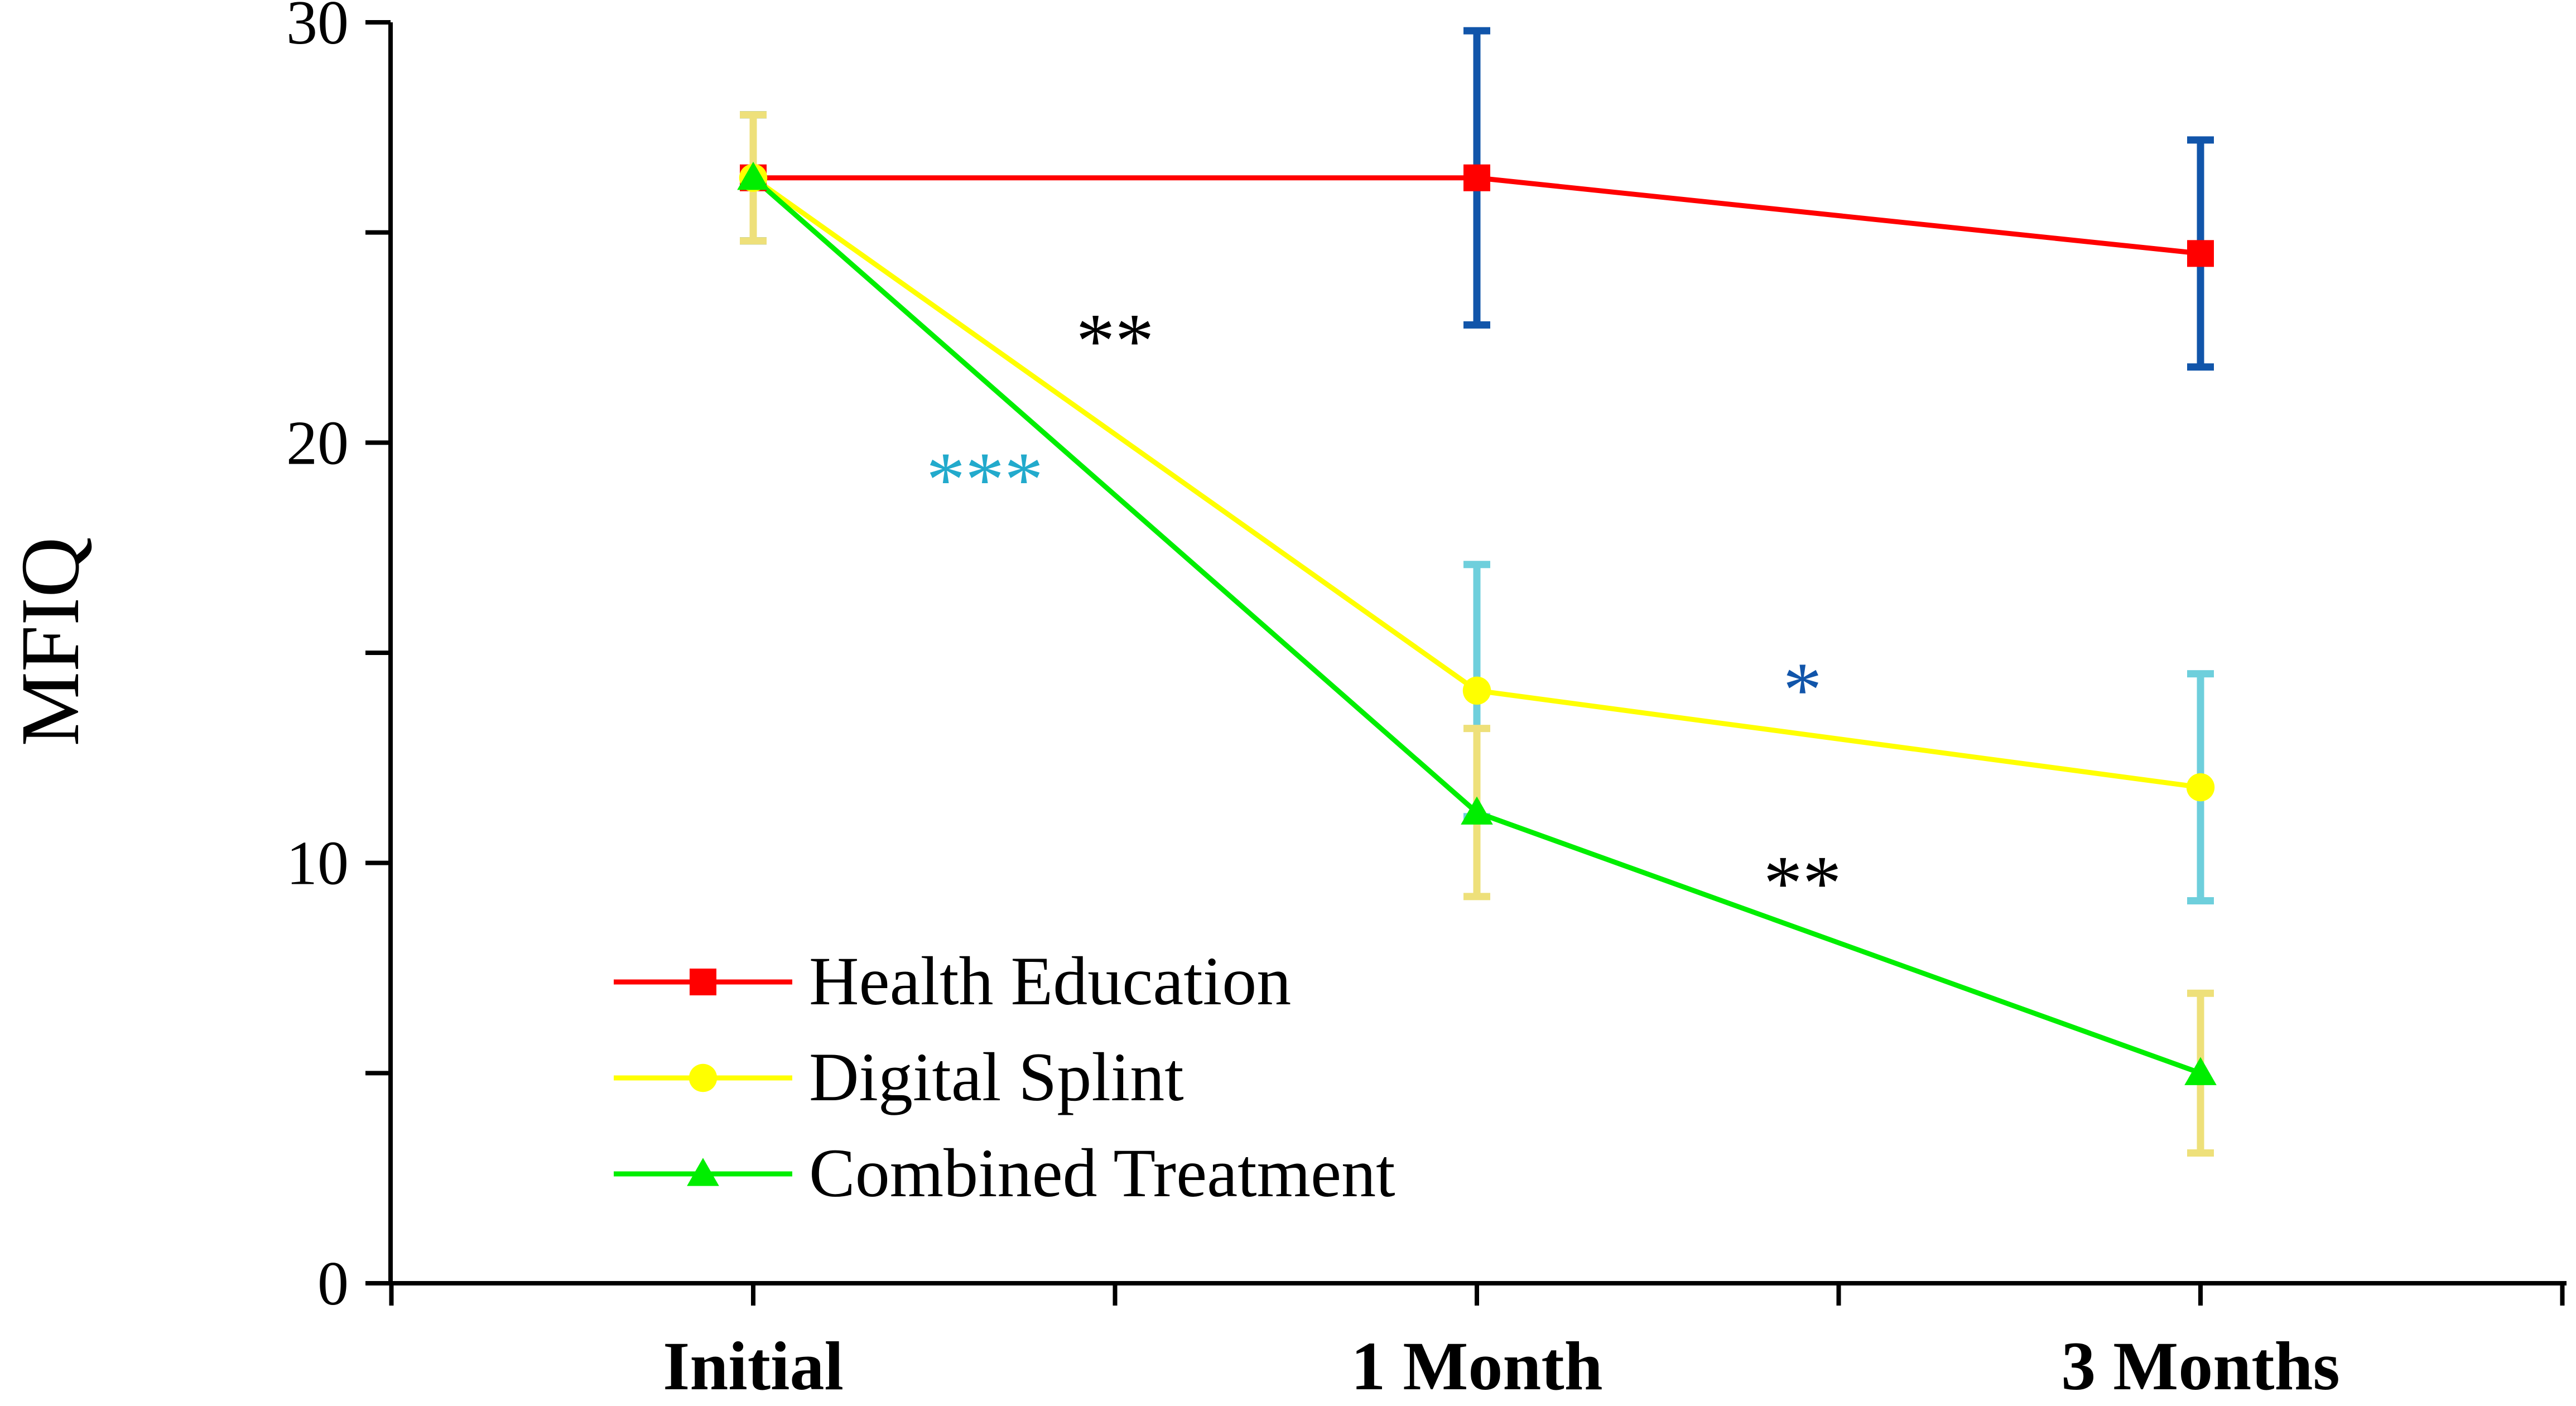 The image size is (2576, 1406). Describe the element at coordinates (317, 28) in the screenshot. I see `y-tick-label: 30` at that location.